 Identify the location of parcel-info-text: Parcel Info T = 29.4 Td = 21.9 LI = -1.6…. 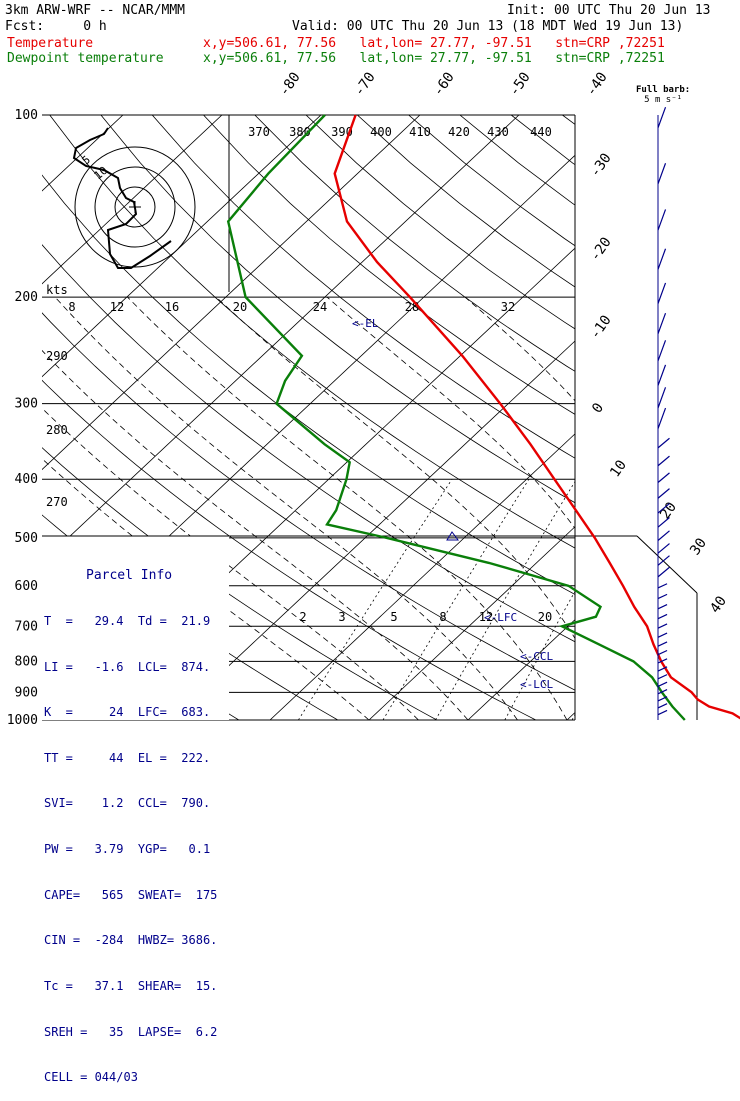
(130, 819).